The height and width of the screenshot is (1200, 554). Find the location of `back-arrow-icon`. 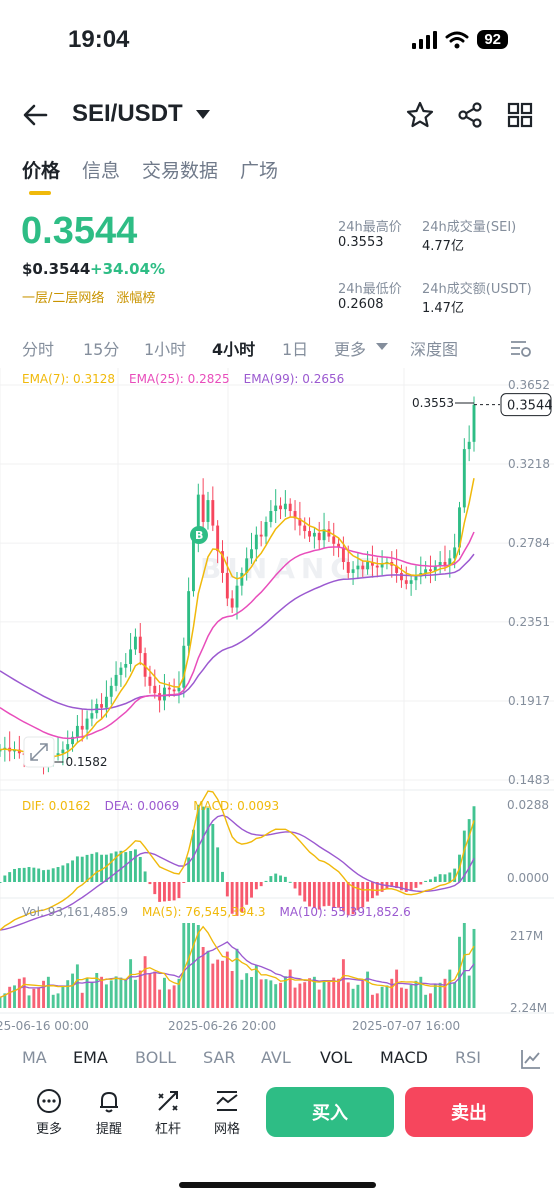

back-arrow-icon is located at coordinates (35, 115).